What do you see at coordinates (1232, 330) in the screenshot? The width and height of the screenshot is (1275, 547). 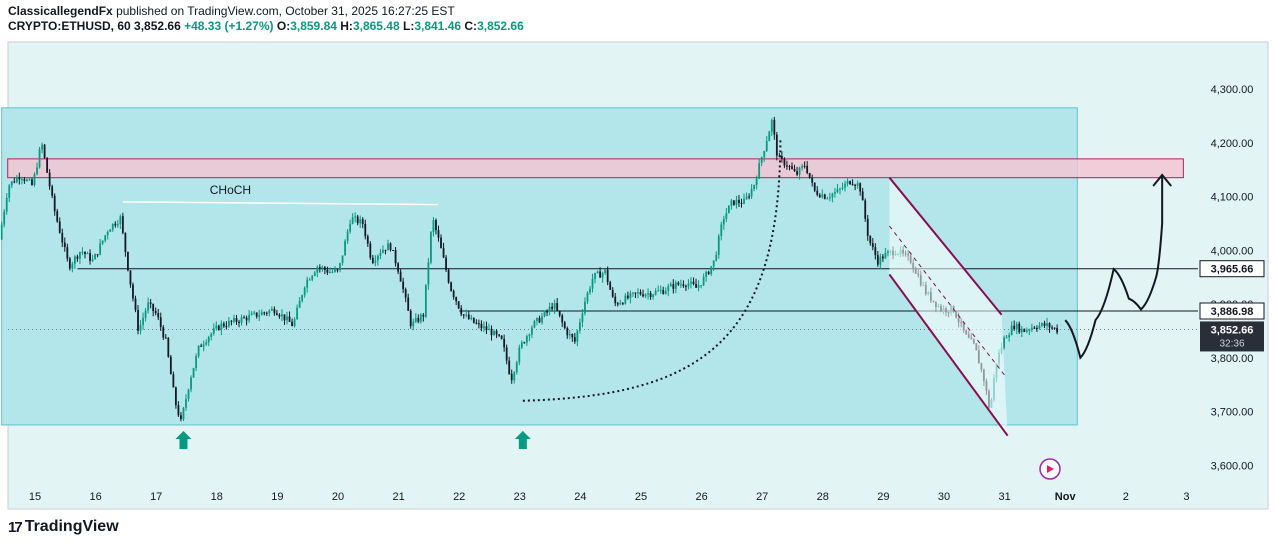 I see `current-price-badge: 3,852.66` at bounding box center [1232, 330].